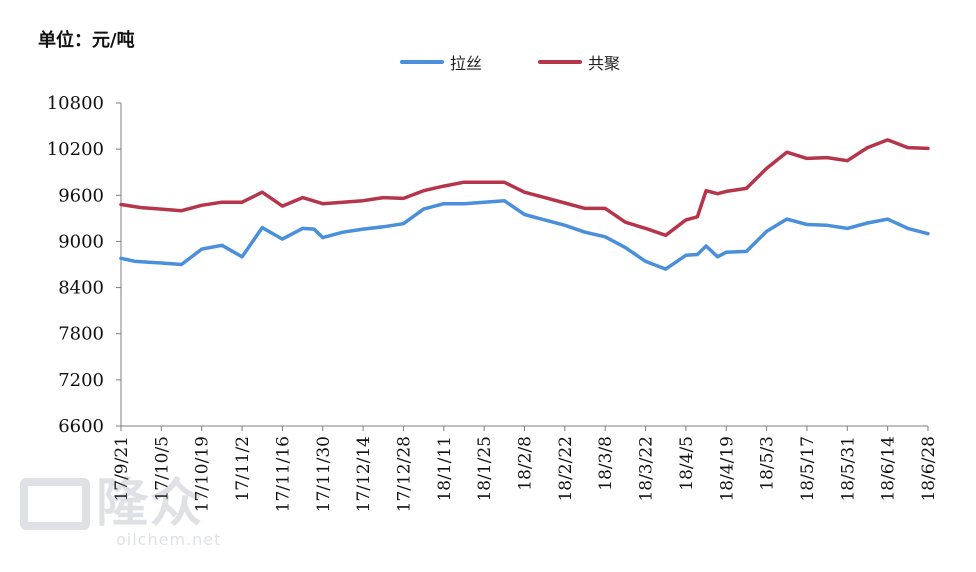 The height and width of the screenshot is (572, 976). I want to click on x-tick-label: 17/12/28, so click(404, 474).